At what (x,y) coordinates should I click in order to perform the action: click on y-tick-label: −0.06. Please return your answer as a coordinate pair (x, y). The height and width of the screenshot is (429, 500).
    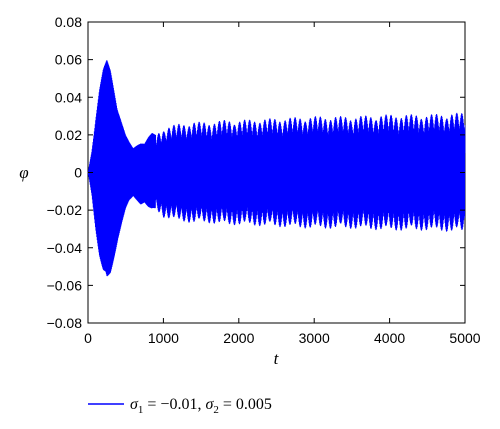
    Looking at the image, I should click on (65, 285).